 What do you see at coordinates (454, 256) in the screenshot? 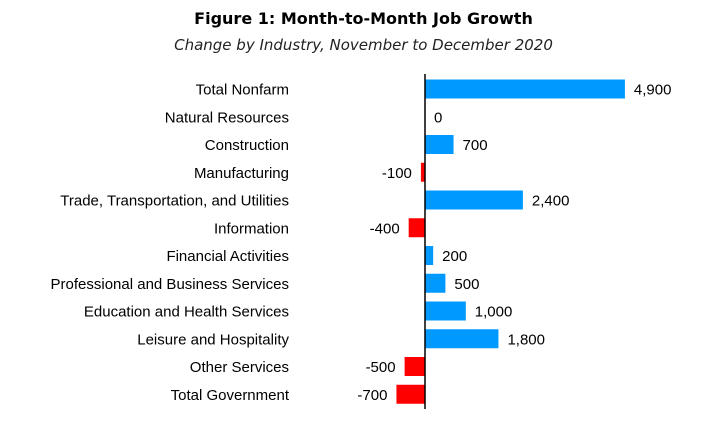
I see `value-label: 200` at bounding box center [454, 256].